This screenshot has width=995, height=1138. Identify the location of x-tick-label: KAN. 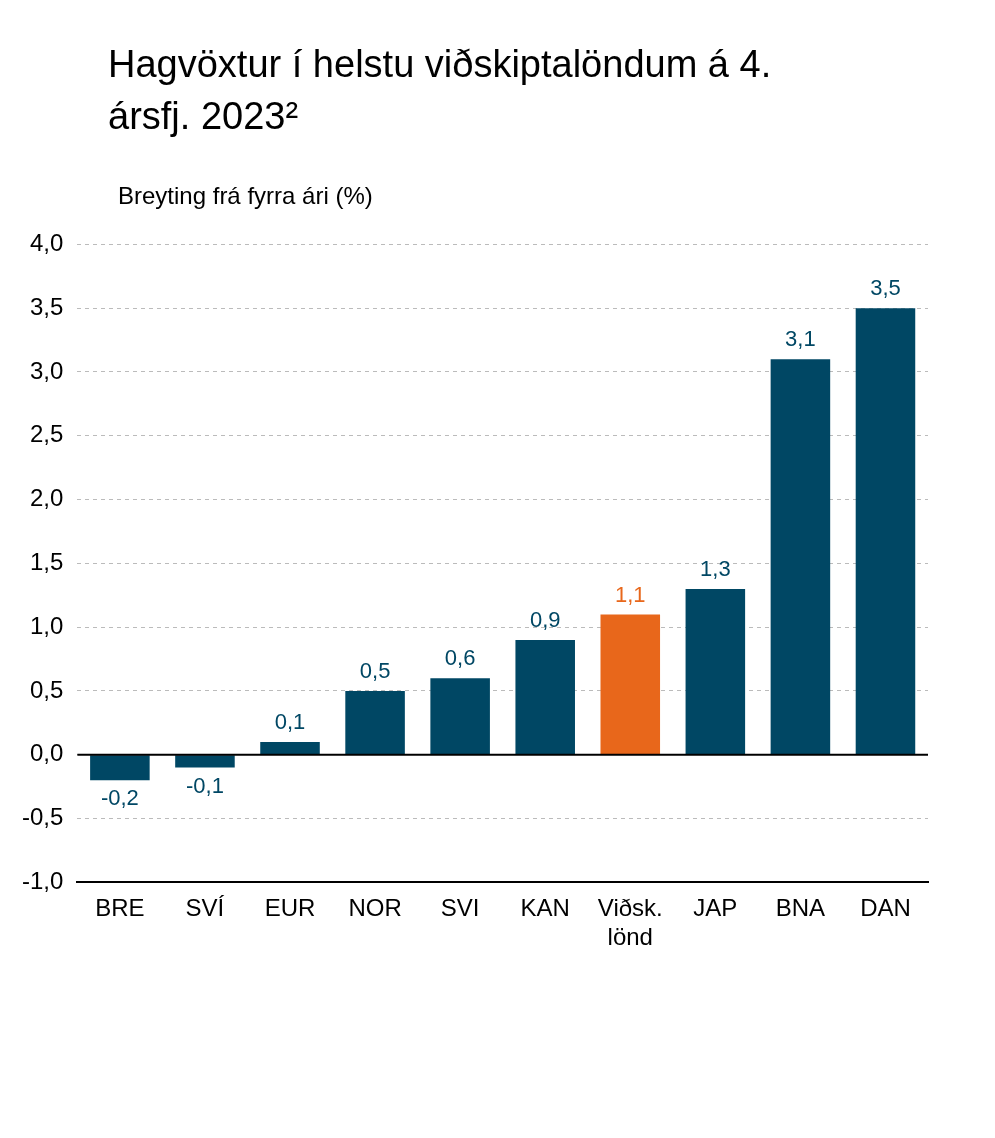
(545, 908).